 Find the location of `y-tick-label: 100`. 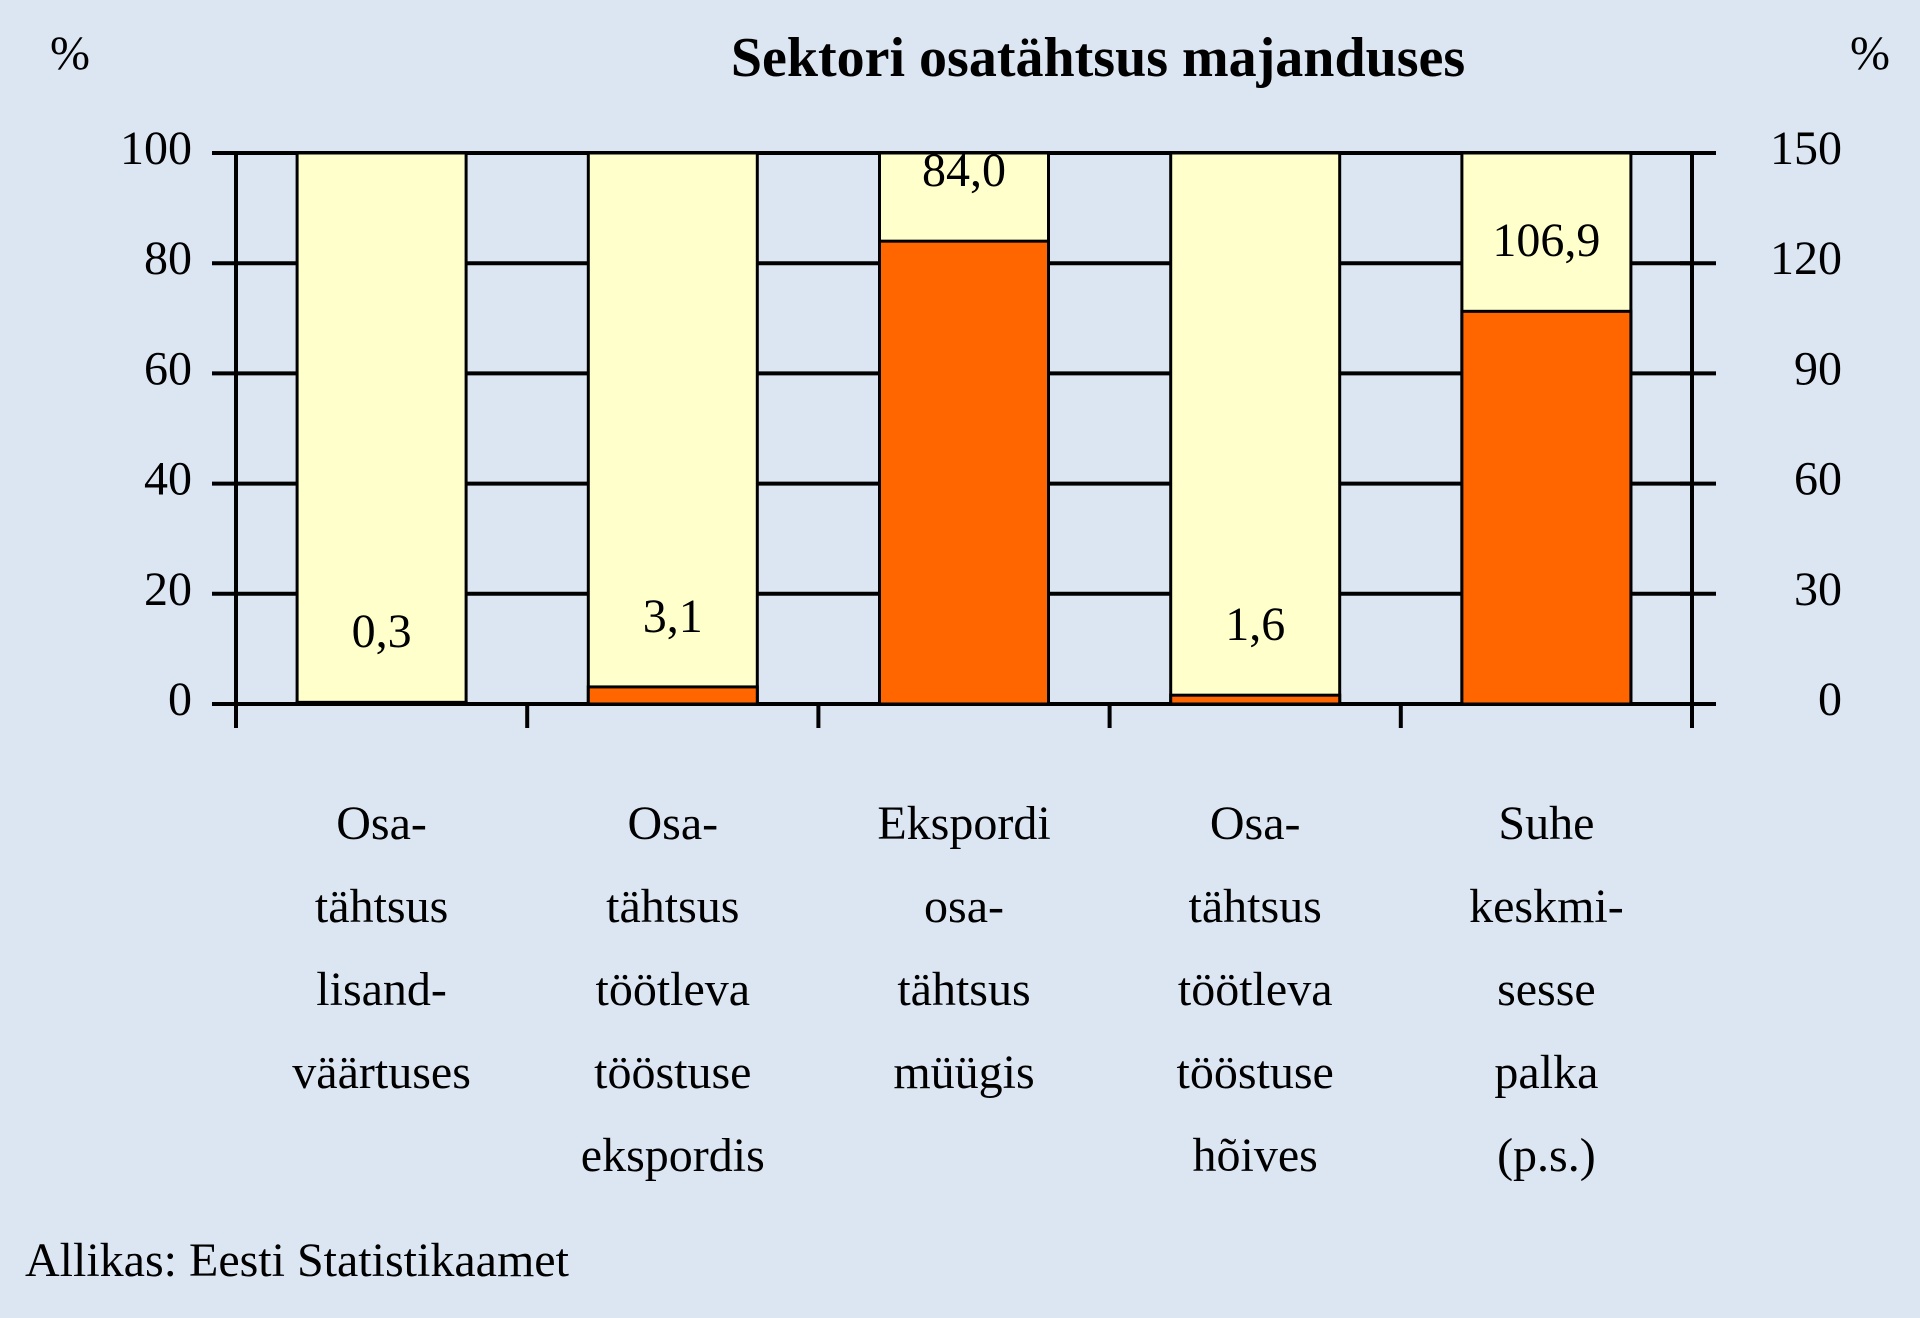

y-tick-label: 100 is located at coordinates (156, 148).